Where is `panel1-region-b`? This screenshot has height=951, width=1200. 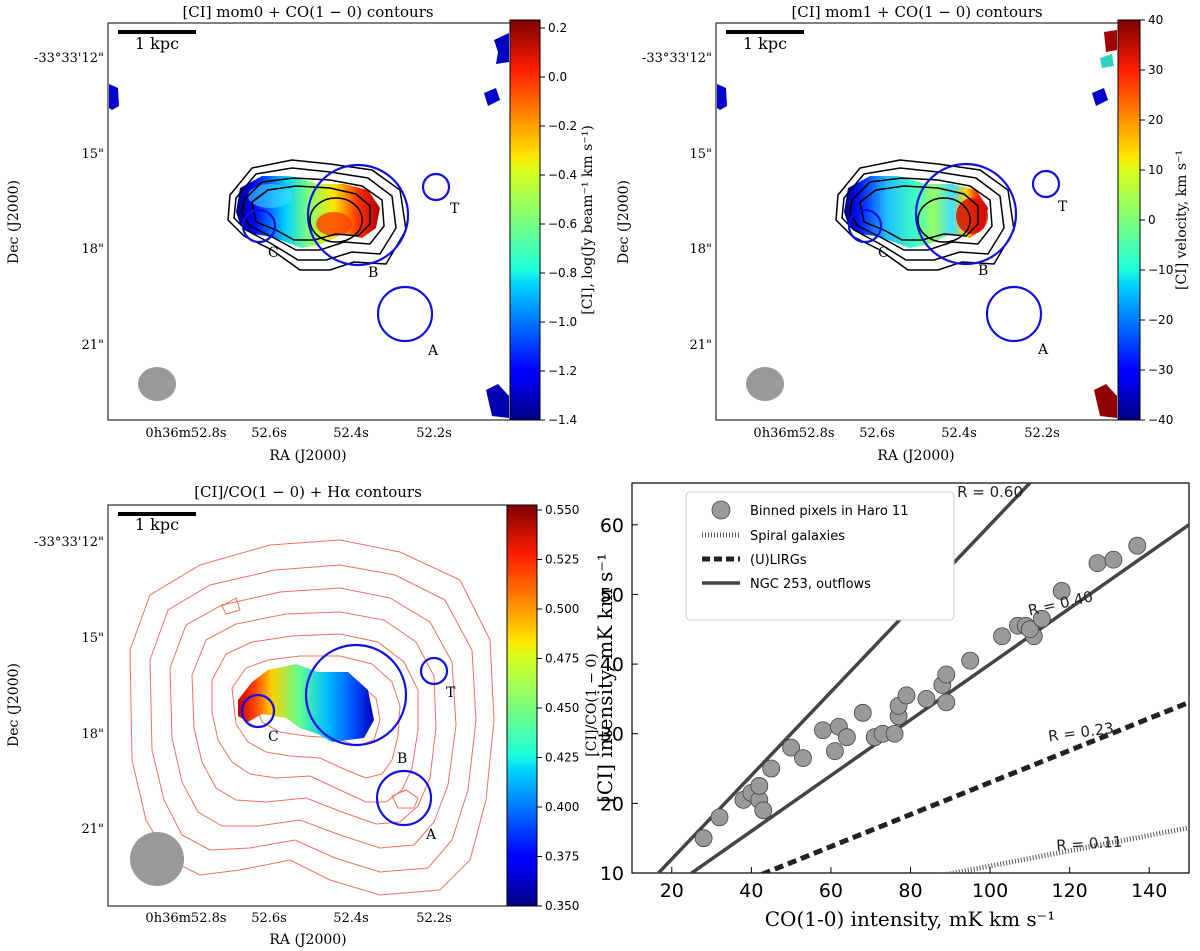
panel1-region-b is located at coordinates (358, 215).